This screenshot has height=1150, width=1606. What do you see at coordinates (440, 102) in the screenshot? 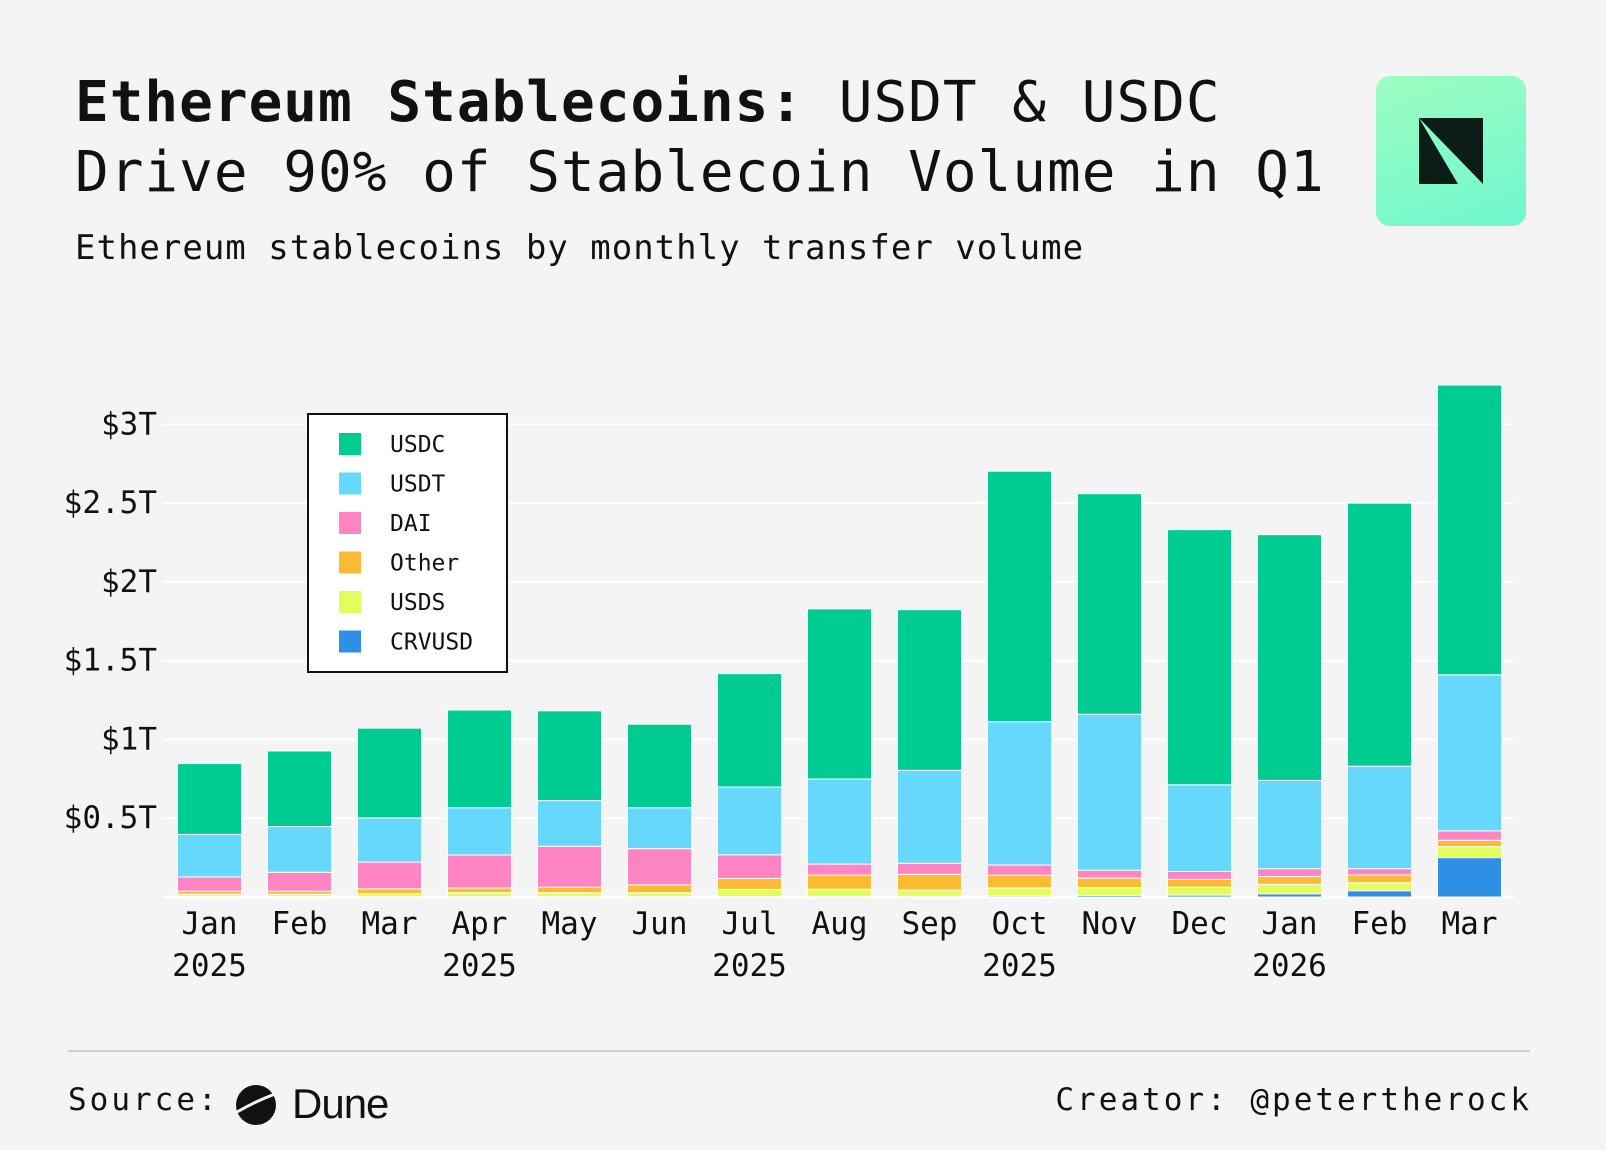
I see `title-bold: Ethereum Stablecoins:` at bounding box center [440, 102].